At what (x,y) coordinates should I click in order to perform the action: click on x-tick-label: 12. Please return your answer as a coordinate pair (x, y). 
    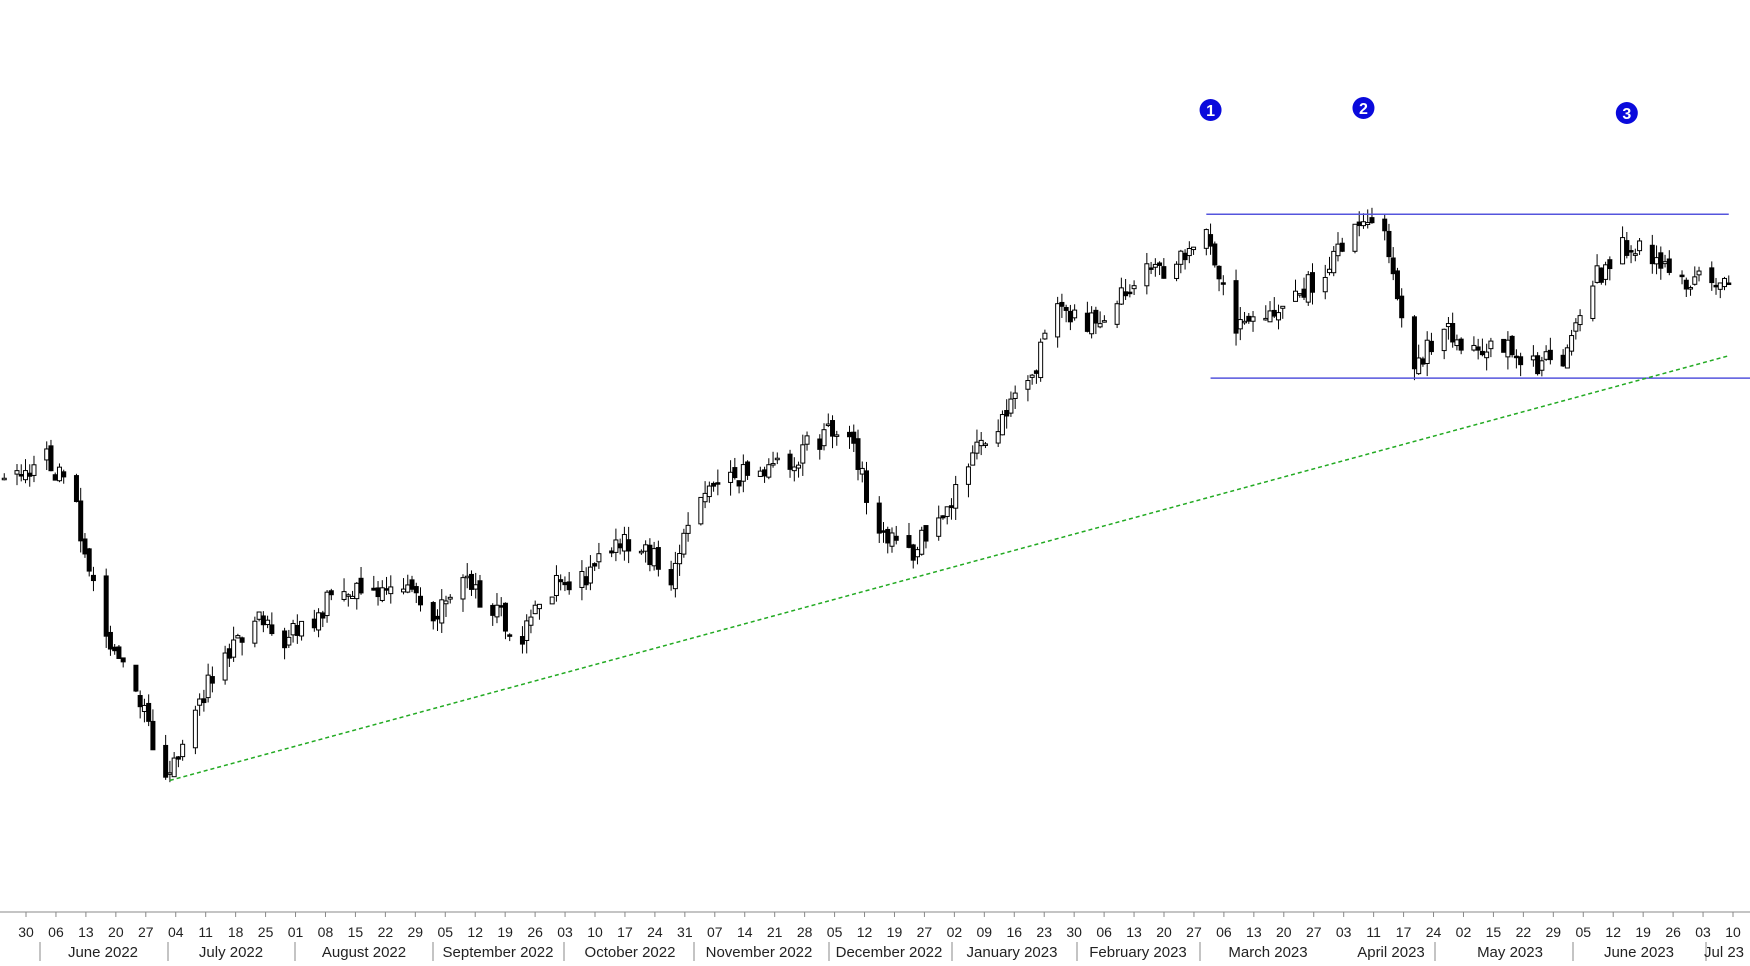
    Looking at the image, I should click on (1613, 932).